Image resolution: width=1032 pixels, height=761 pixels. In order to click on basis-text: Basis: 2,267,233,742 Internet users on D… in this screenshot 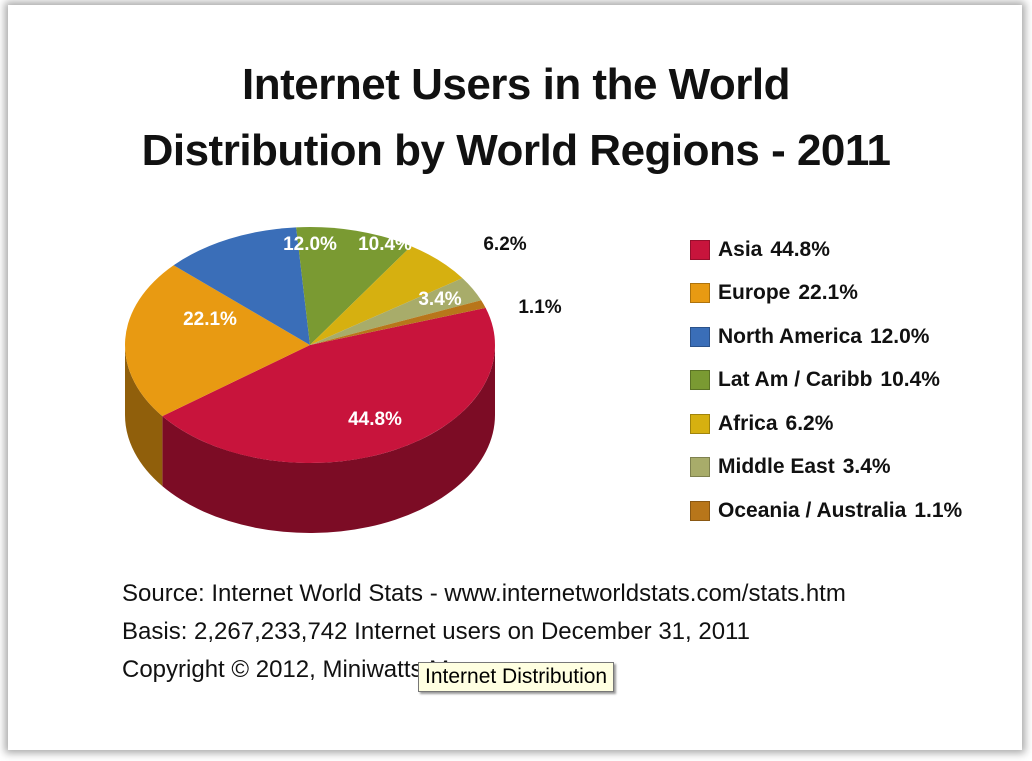, I will do `click(436, 631)`.